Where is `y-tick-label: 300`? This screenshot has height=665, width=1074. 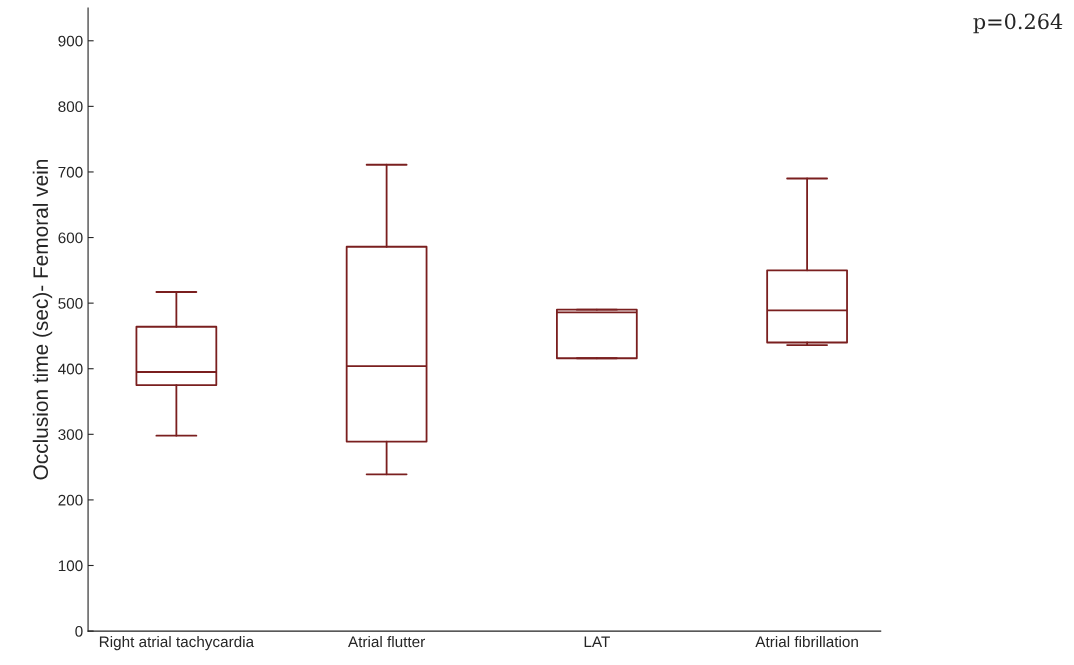 y-tick-label: 300 is located at coordinates (70, 434).